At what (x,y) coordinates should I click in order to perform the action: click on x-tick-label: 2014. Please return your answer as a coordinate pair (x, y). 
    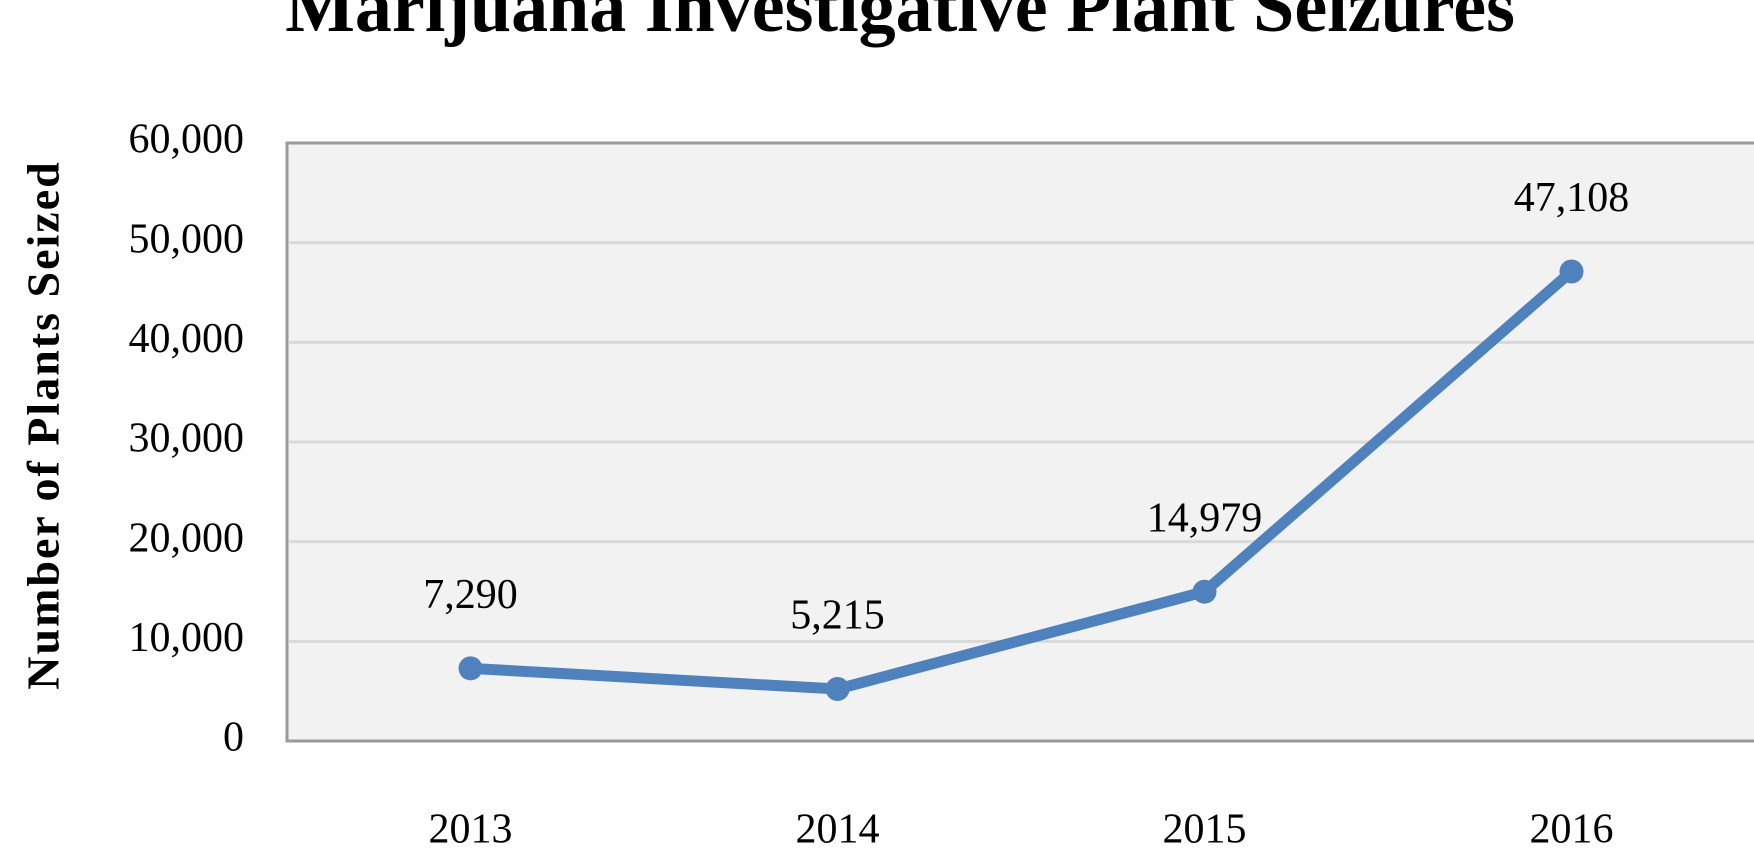
    Looking at the image, I should click on (838, 830).